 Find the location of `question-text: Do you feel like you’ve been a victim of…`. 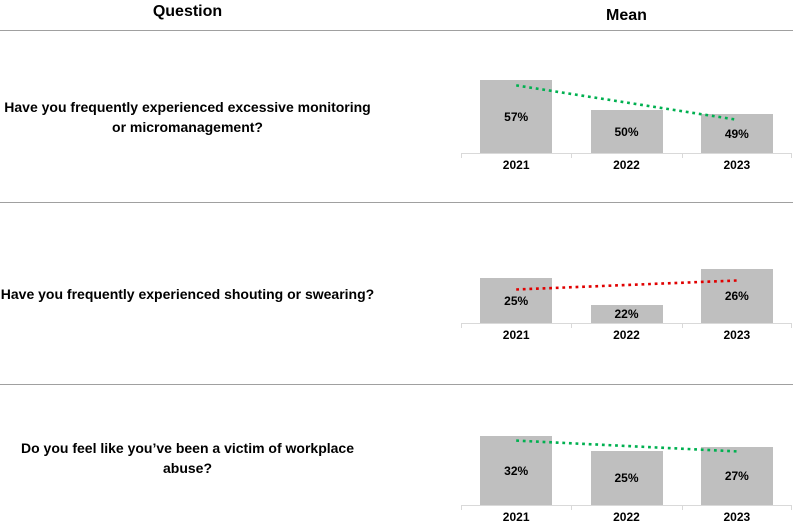

question-text: Do you feel like you’ve been a victim of… is located at coordinates (187, 458).